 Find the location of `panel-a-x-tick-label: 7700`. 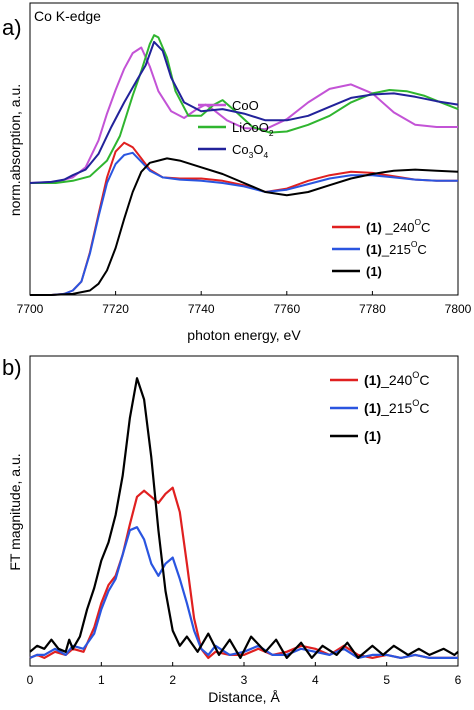

panel-a-x-tick-label: 7700 is located at coordinates (30, 309).